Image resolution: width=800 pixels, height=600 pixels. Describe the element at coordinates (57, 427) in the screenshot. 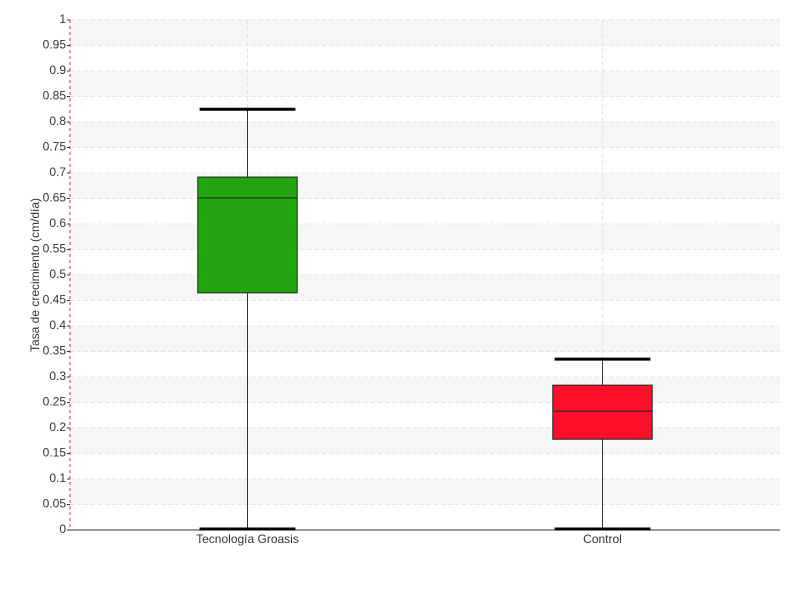

I see `y-tick-label: 0.2` at that location.